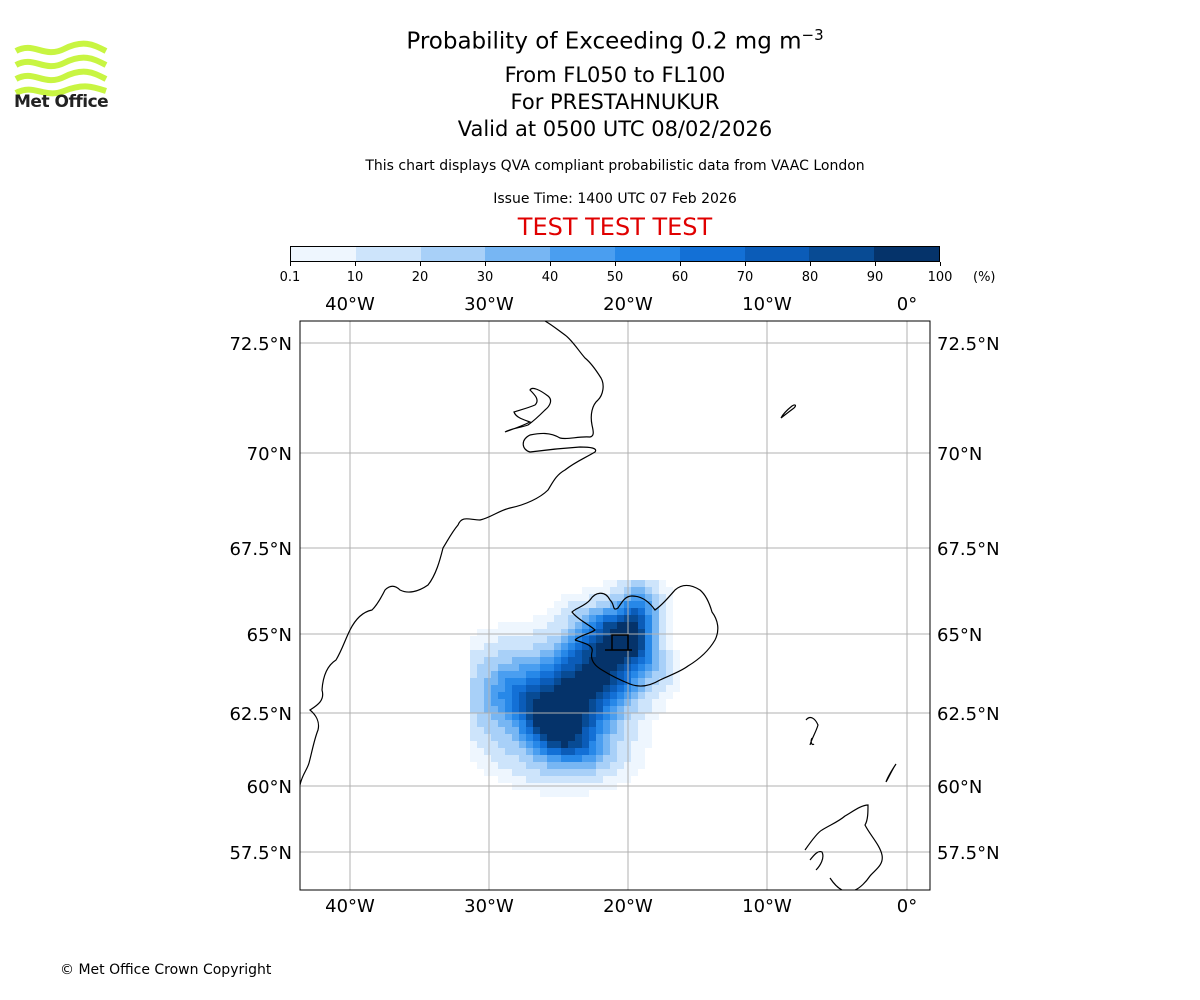 This screenshot has width=1200, height=1000. Describe the element at coordinates (615, 199) in the screenshot. I see `issue-time: Issue Time: 1400 UTC 07 Feb 2026` at that location.